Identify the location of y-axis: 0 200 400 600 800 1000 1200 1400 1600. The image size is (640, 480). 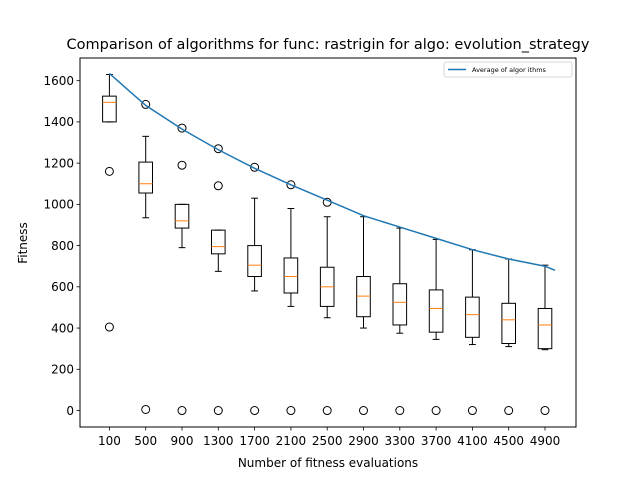
(61, 246).